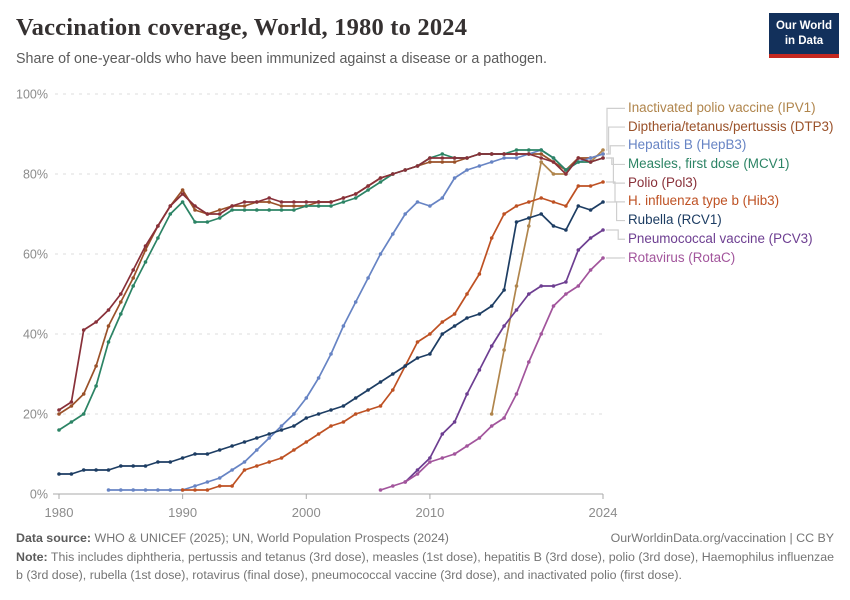 This screenshot has height=600, width=850. What do you see at coordinates (731, 126) in the screenshot?
I see `legend-item: Diptheria/tetanus/pertussis (DTP3)` at bounding box center [731, 126].